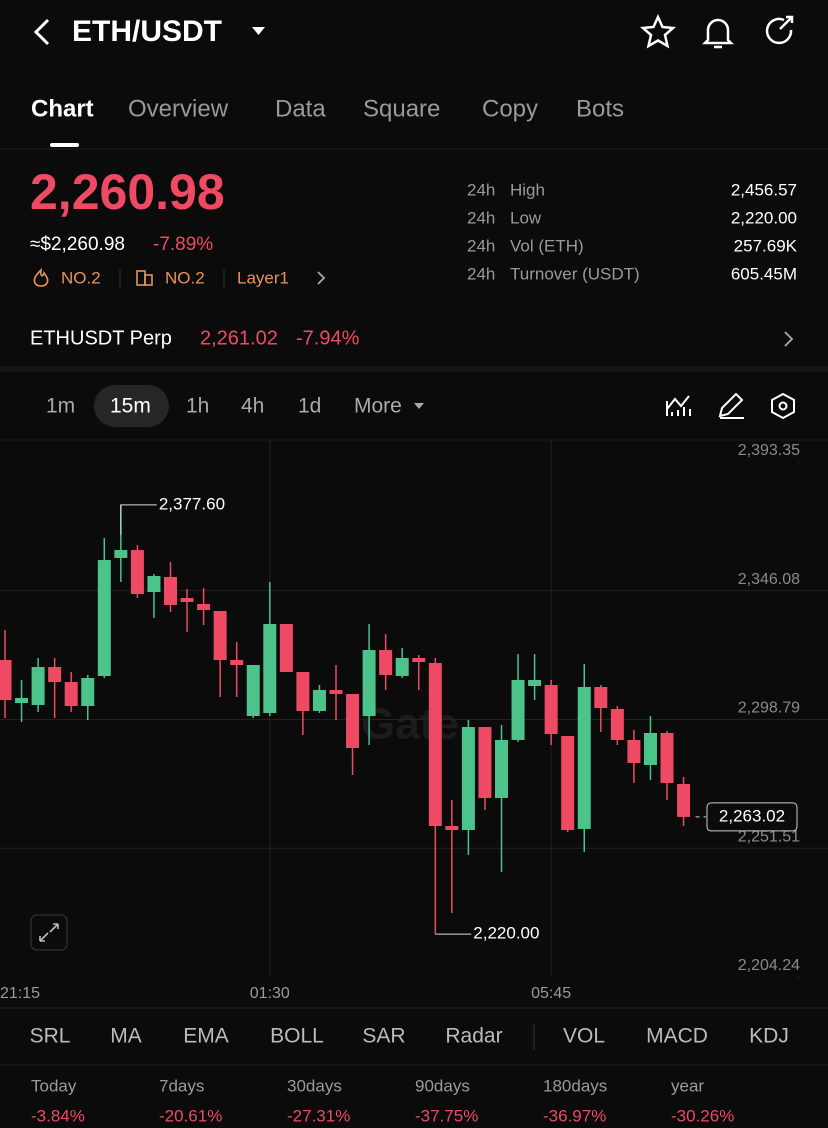  What do you see at coordinates (206, 1036) in the screenshot?
I see `indicator: EMA` at bounding box center [206, 1036].